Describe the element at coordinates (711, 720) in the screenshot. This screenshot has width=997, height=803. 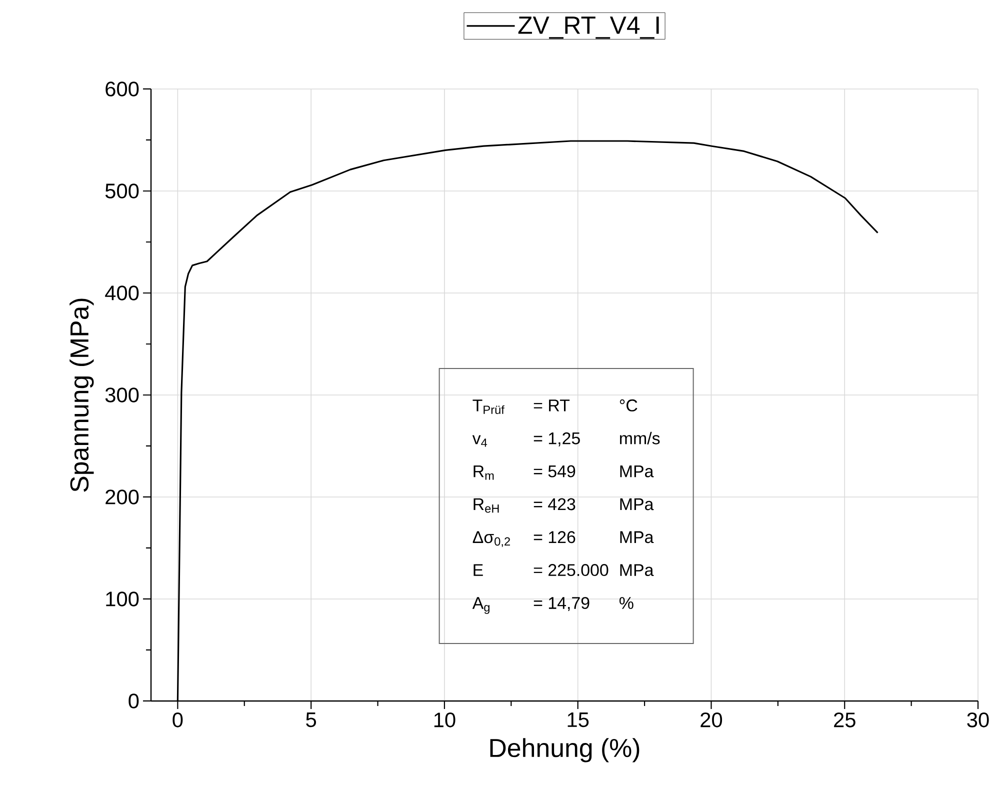
I see `x-tick-label: 20` at that location.